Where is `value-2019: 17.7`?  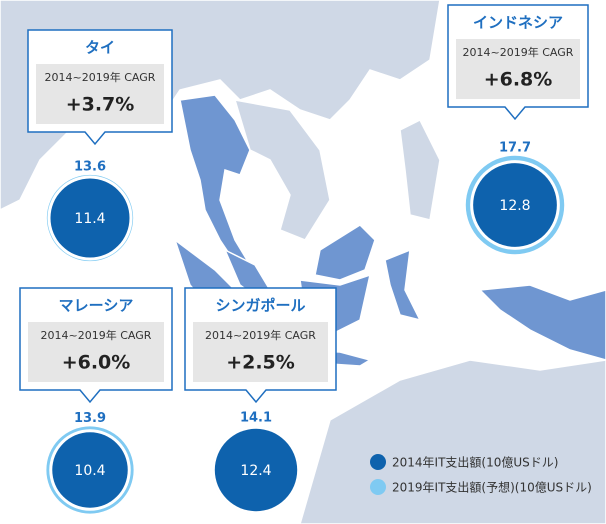
value-2019: 17.7 is located at coordinates (515, 147).